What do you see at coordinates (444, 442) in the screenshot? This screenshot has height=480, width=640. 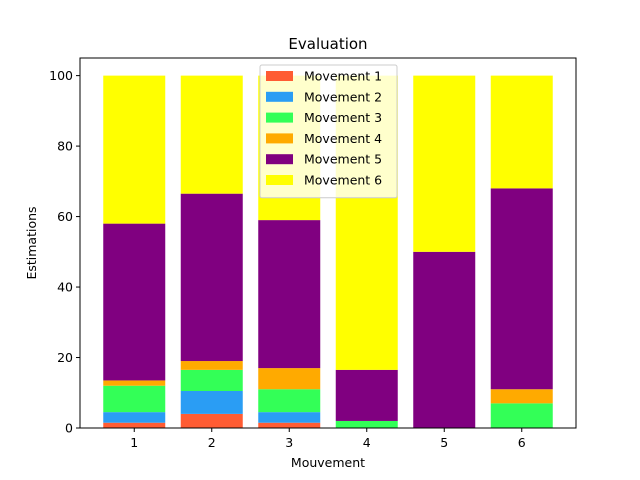 I see `x-tick-label: 5` at bounding box center [444, 442].